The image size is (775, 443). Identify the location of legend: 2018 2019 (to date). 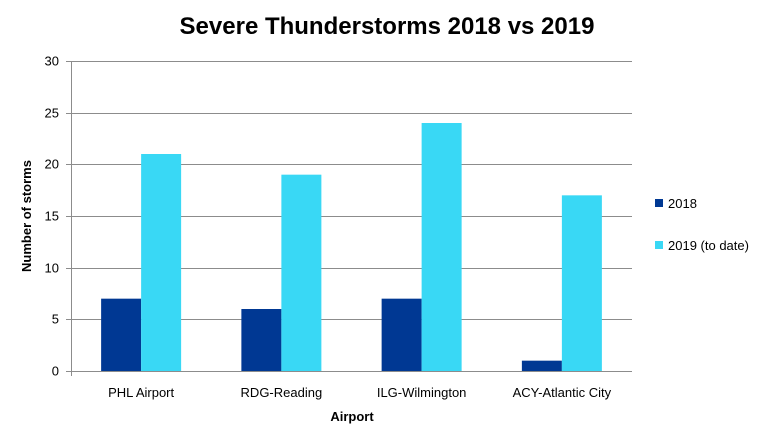
(702, 224).